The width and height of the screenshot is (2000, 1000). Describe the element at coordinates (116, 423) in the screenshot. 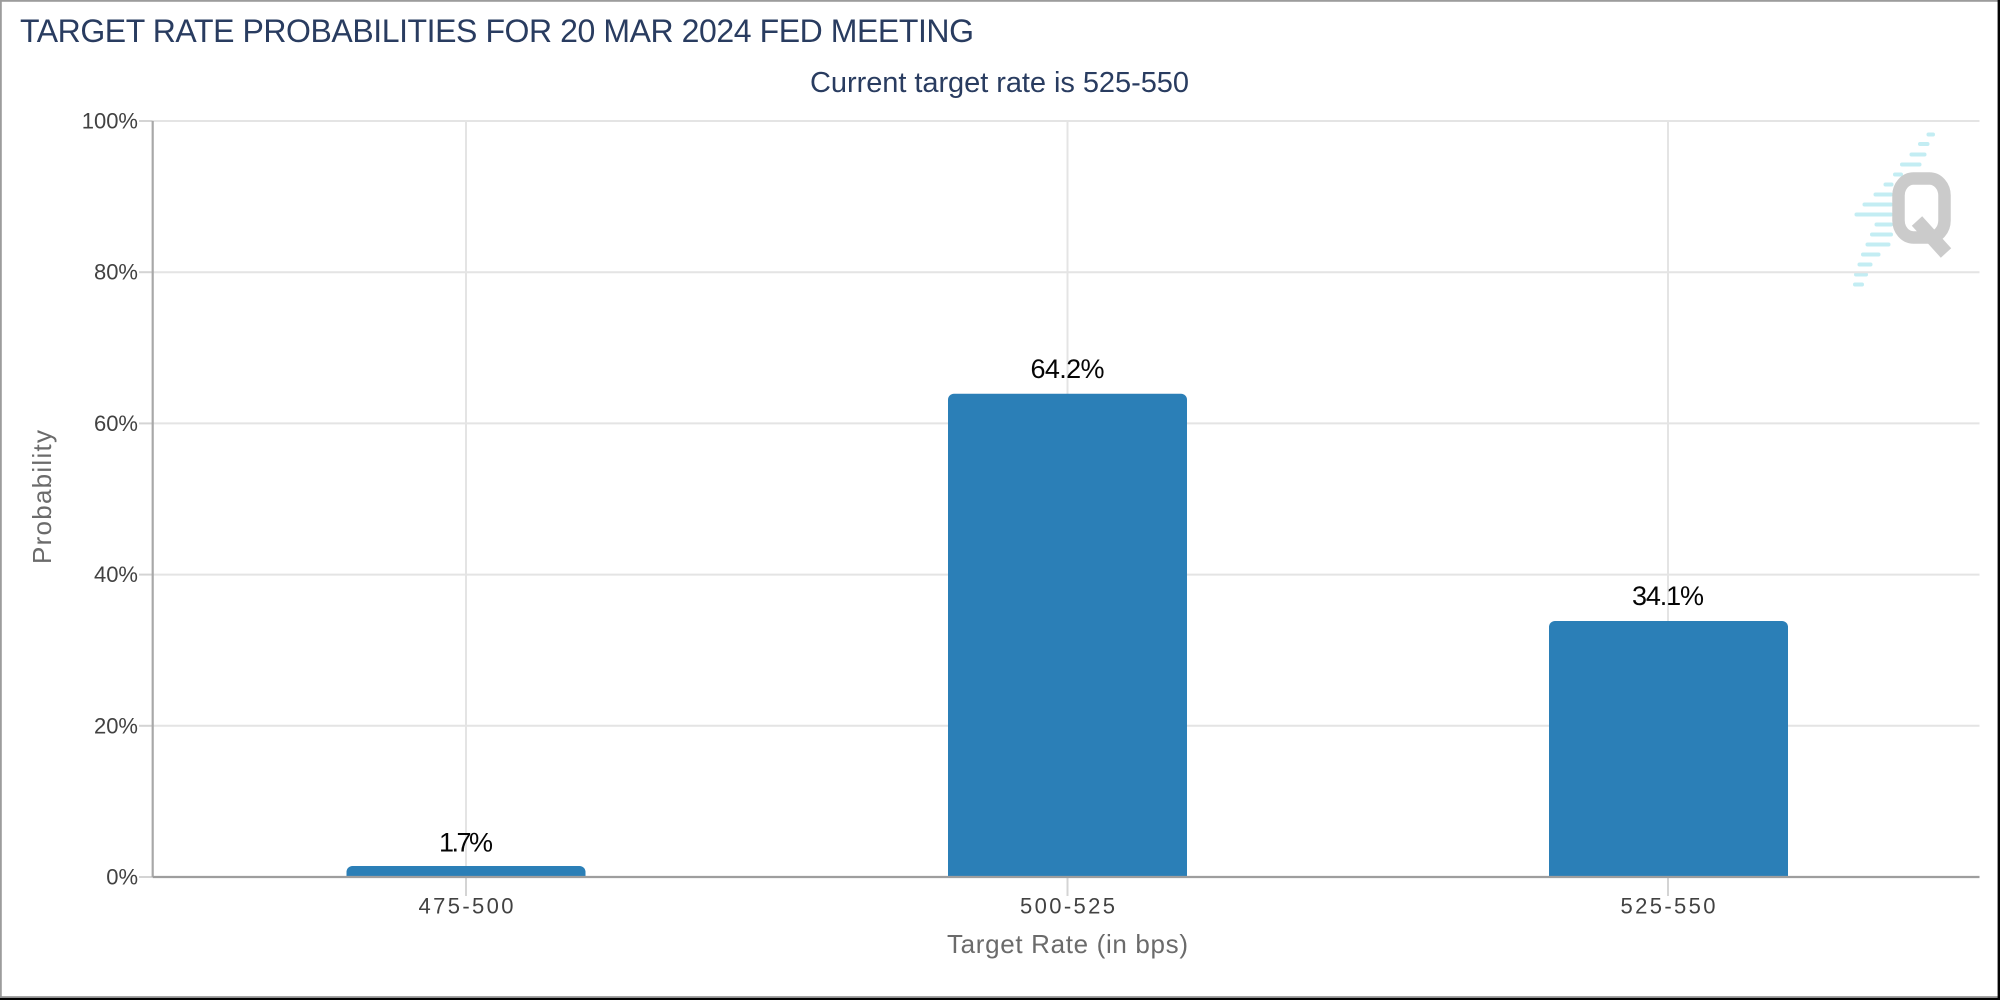

I see `svg-text: 60%` at that location.